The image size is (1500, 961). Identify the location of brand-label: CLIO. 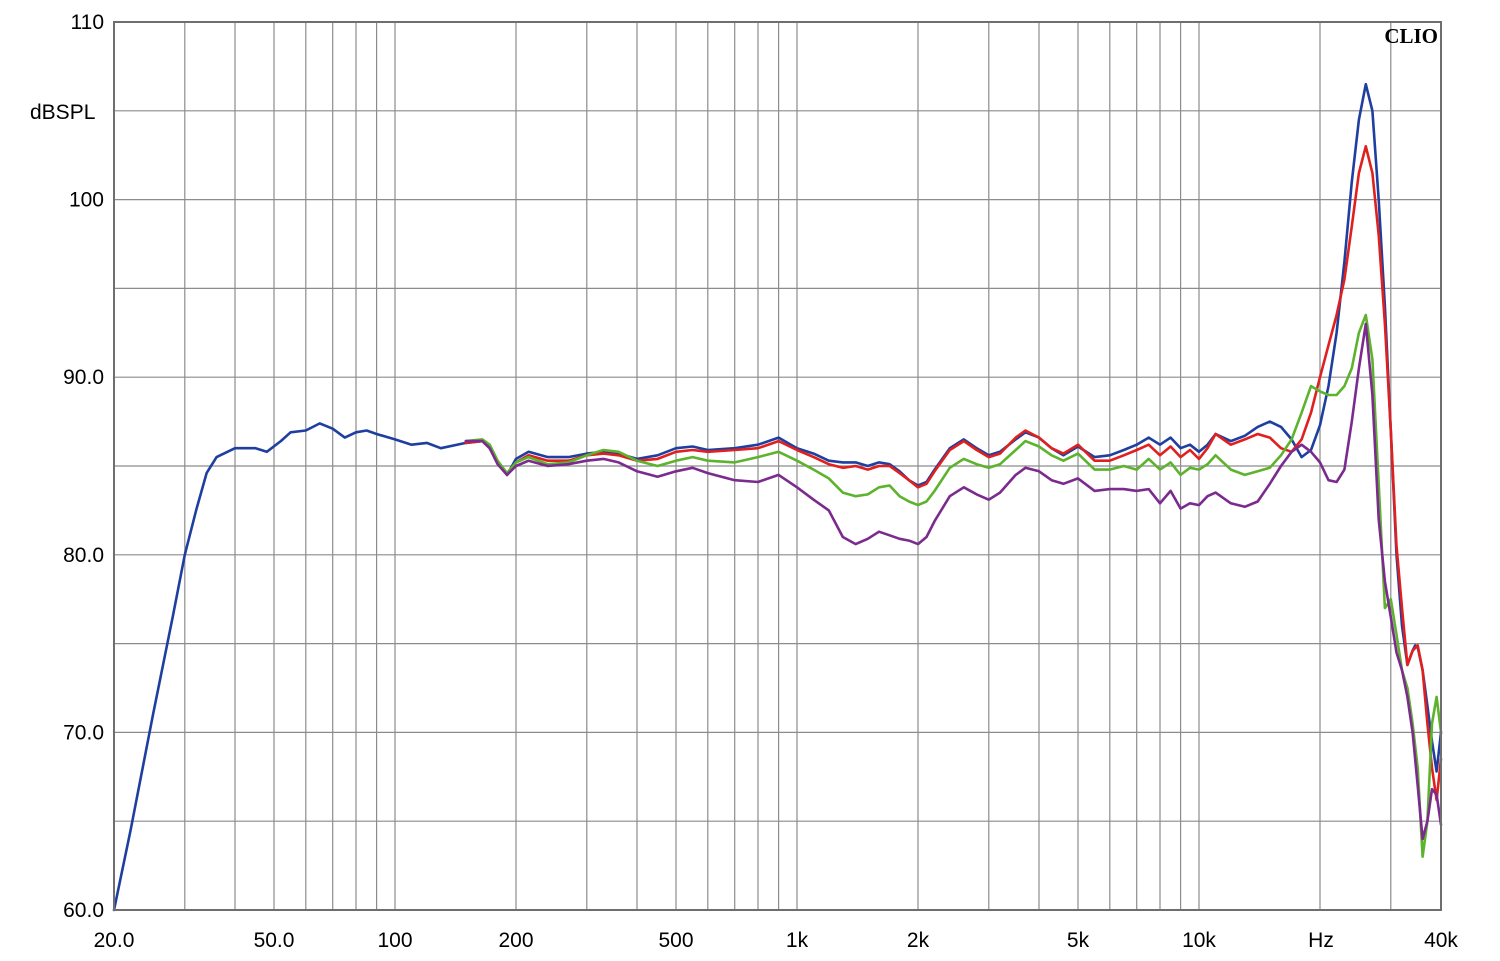
(1411, 36).